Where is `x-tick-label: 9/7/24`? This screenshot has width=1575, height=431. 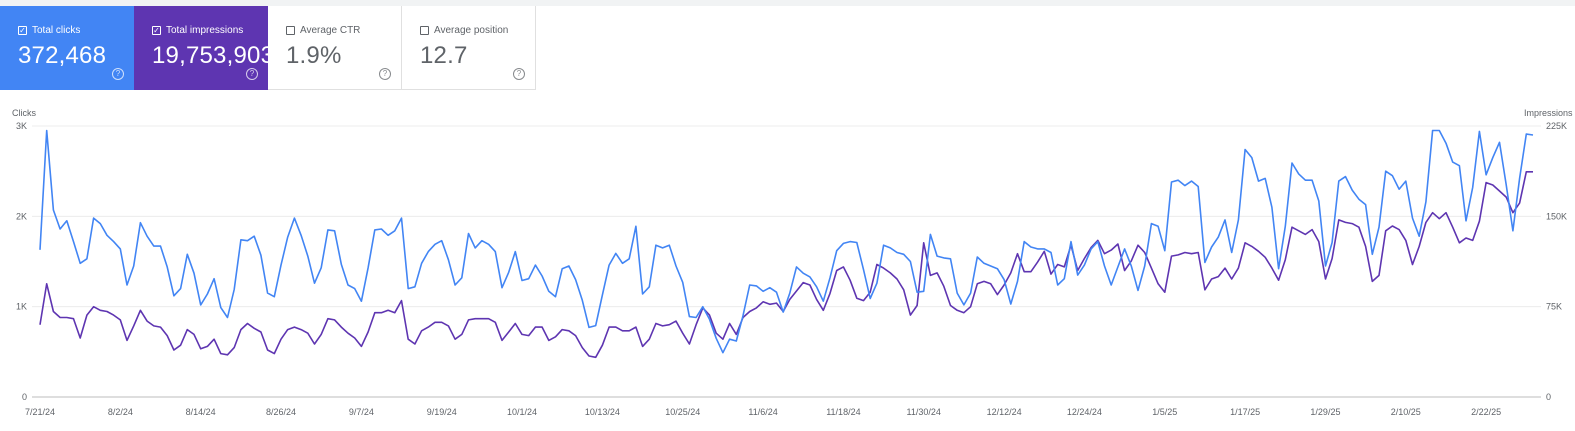
x-tick-label: 9/7/24 is located at coordinates (361, 412).